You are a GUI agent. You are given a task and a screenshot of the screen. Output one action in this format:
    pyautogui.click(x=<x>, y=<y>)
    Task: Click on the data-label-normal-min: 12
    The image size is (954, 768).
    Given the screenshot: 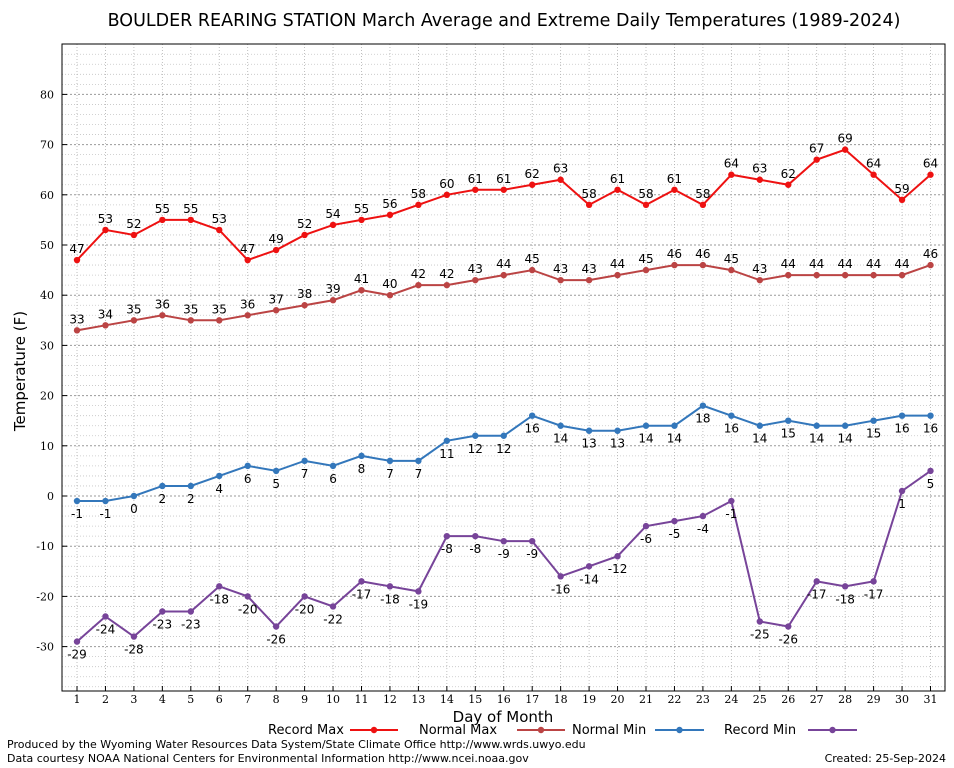 What is the action you would take?
    pyautogui.click(x=503, y=449)
    